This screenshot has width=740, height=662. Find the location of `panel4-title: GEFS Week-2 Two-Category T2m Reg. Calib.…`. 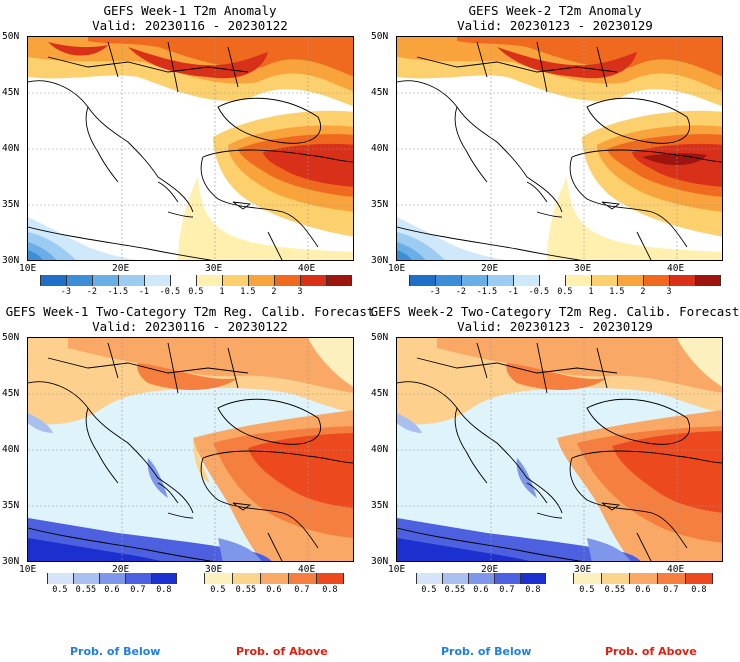

panel4-title: GEFS Week-2 Two-Category T2m Reg. Calib.… is located at coordinates (555, 319).